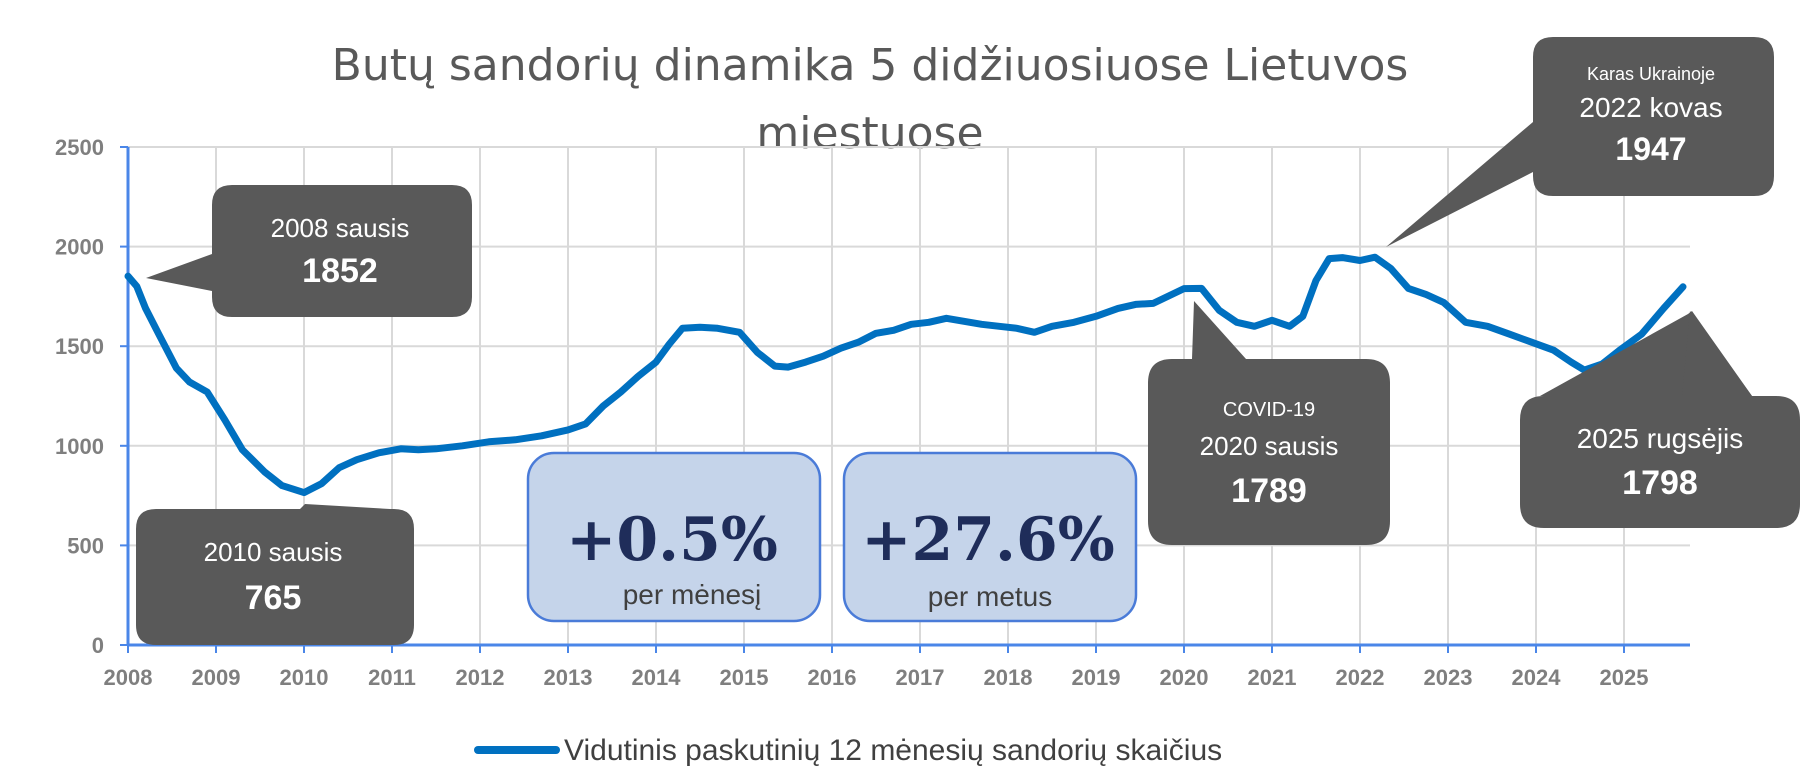 This screenshot has width=1818, height=774. Describe the element at coordinates (79, 346) in the screenshot. I see `y-tick-label: 1500` at that location.